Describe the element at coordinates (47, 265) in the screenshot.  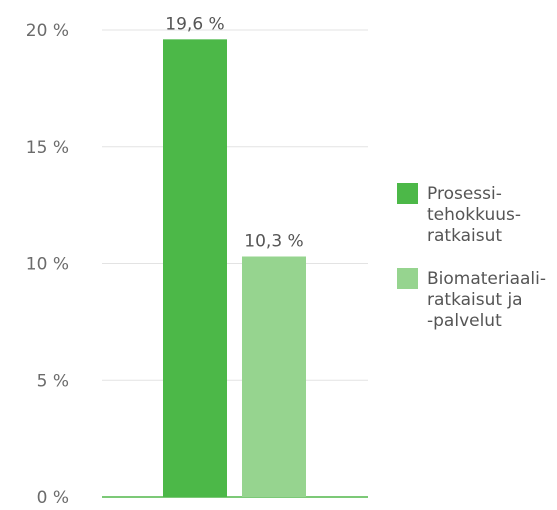
I see `y-tick-label: 10 %` at that location.